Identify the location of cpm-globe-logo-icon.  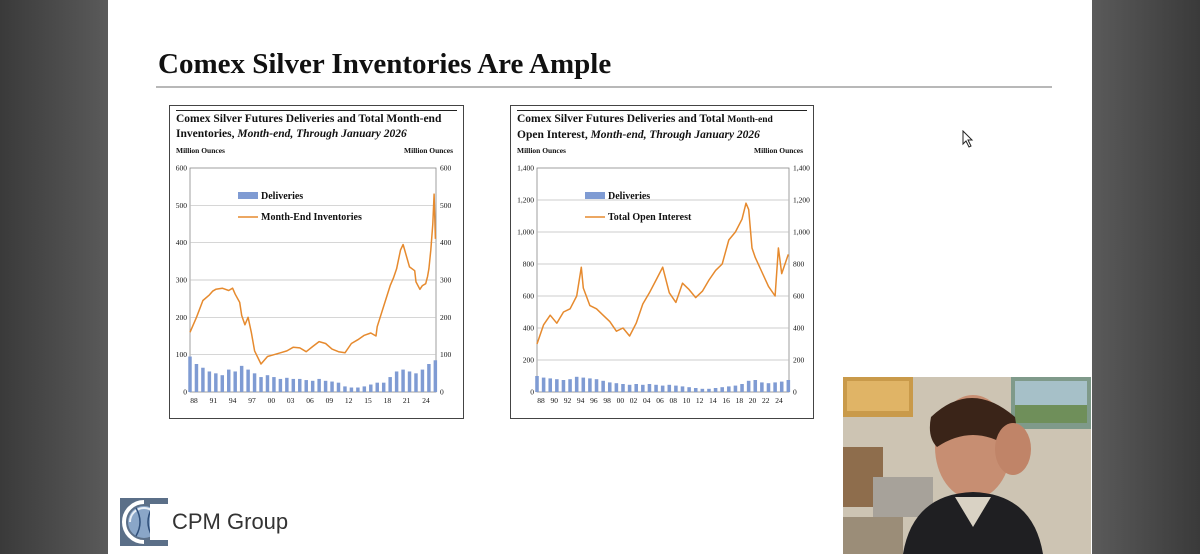
(144, 522).